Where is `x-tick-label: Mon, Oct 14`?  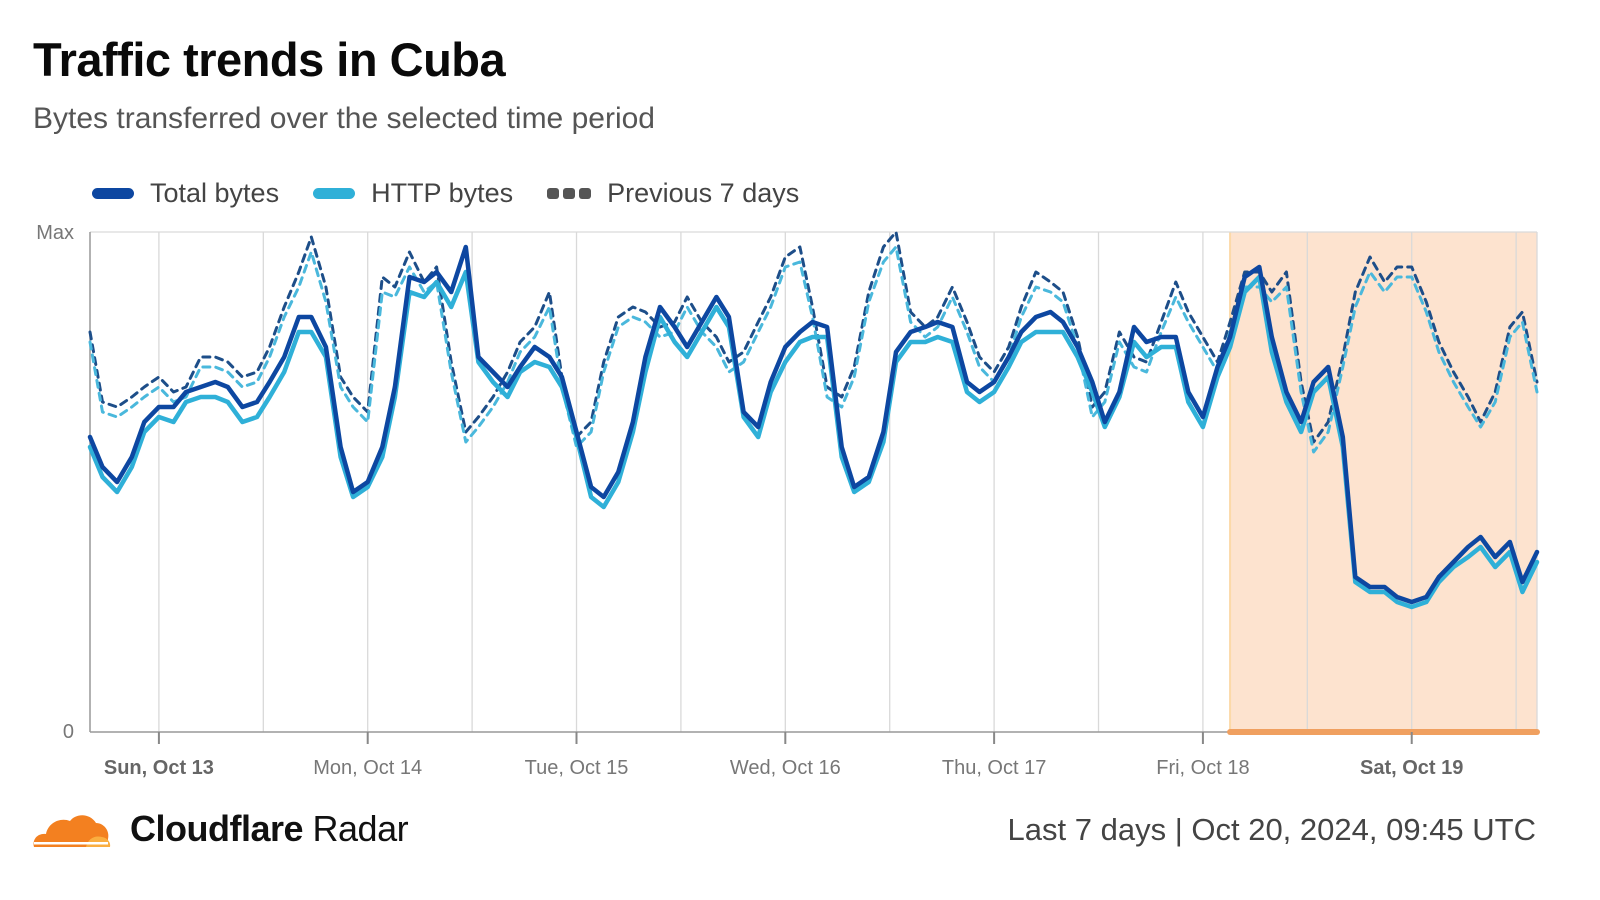 x-tick-label: Mon, Oct 14 is located at coordinates (367, 768).